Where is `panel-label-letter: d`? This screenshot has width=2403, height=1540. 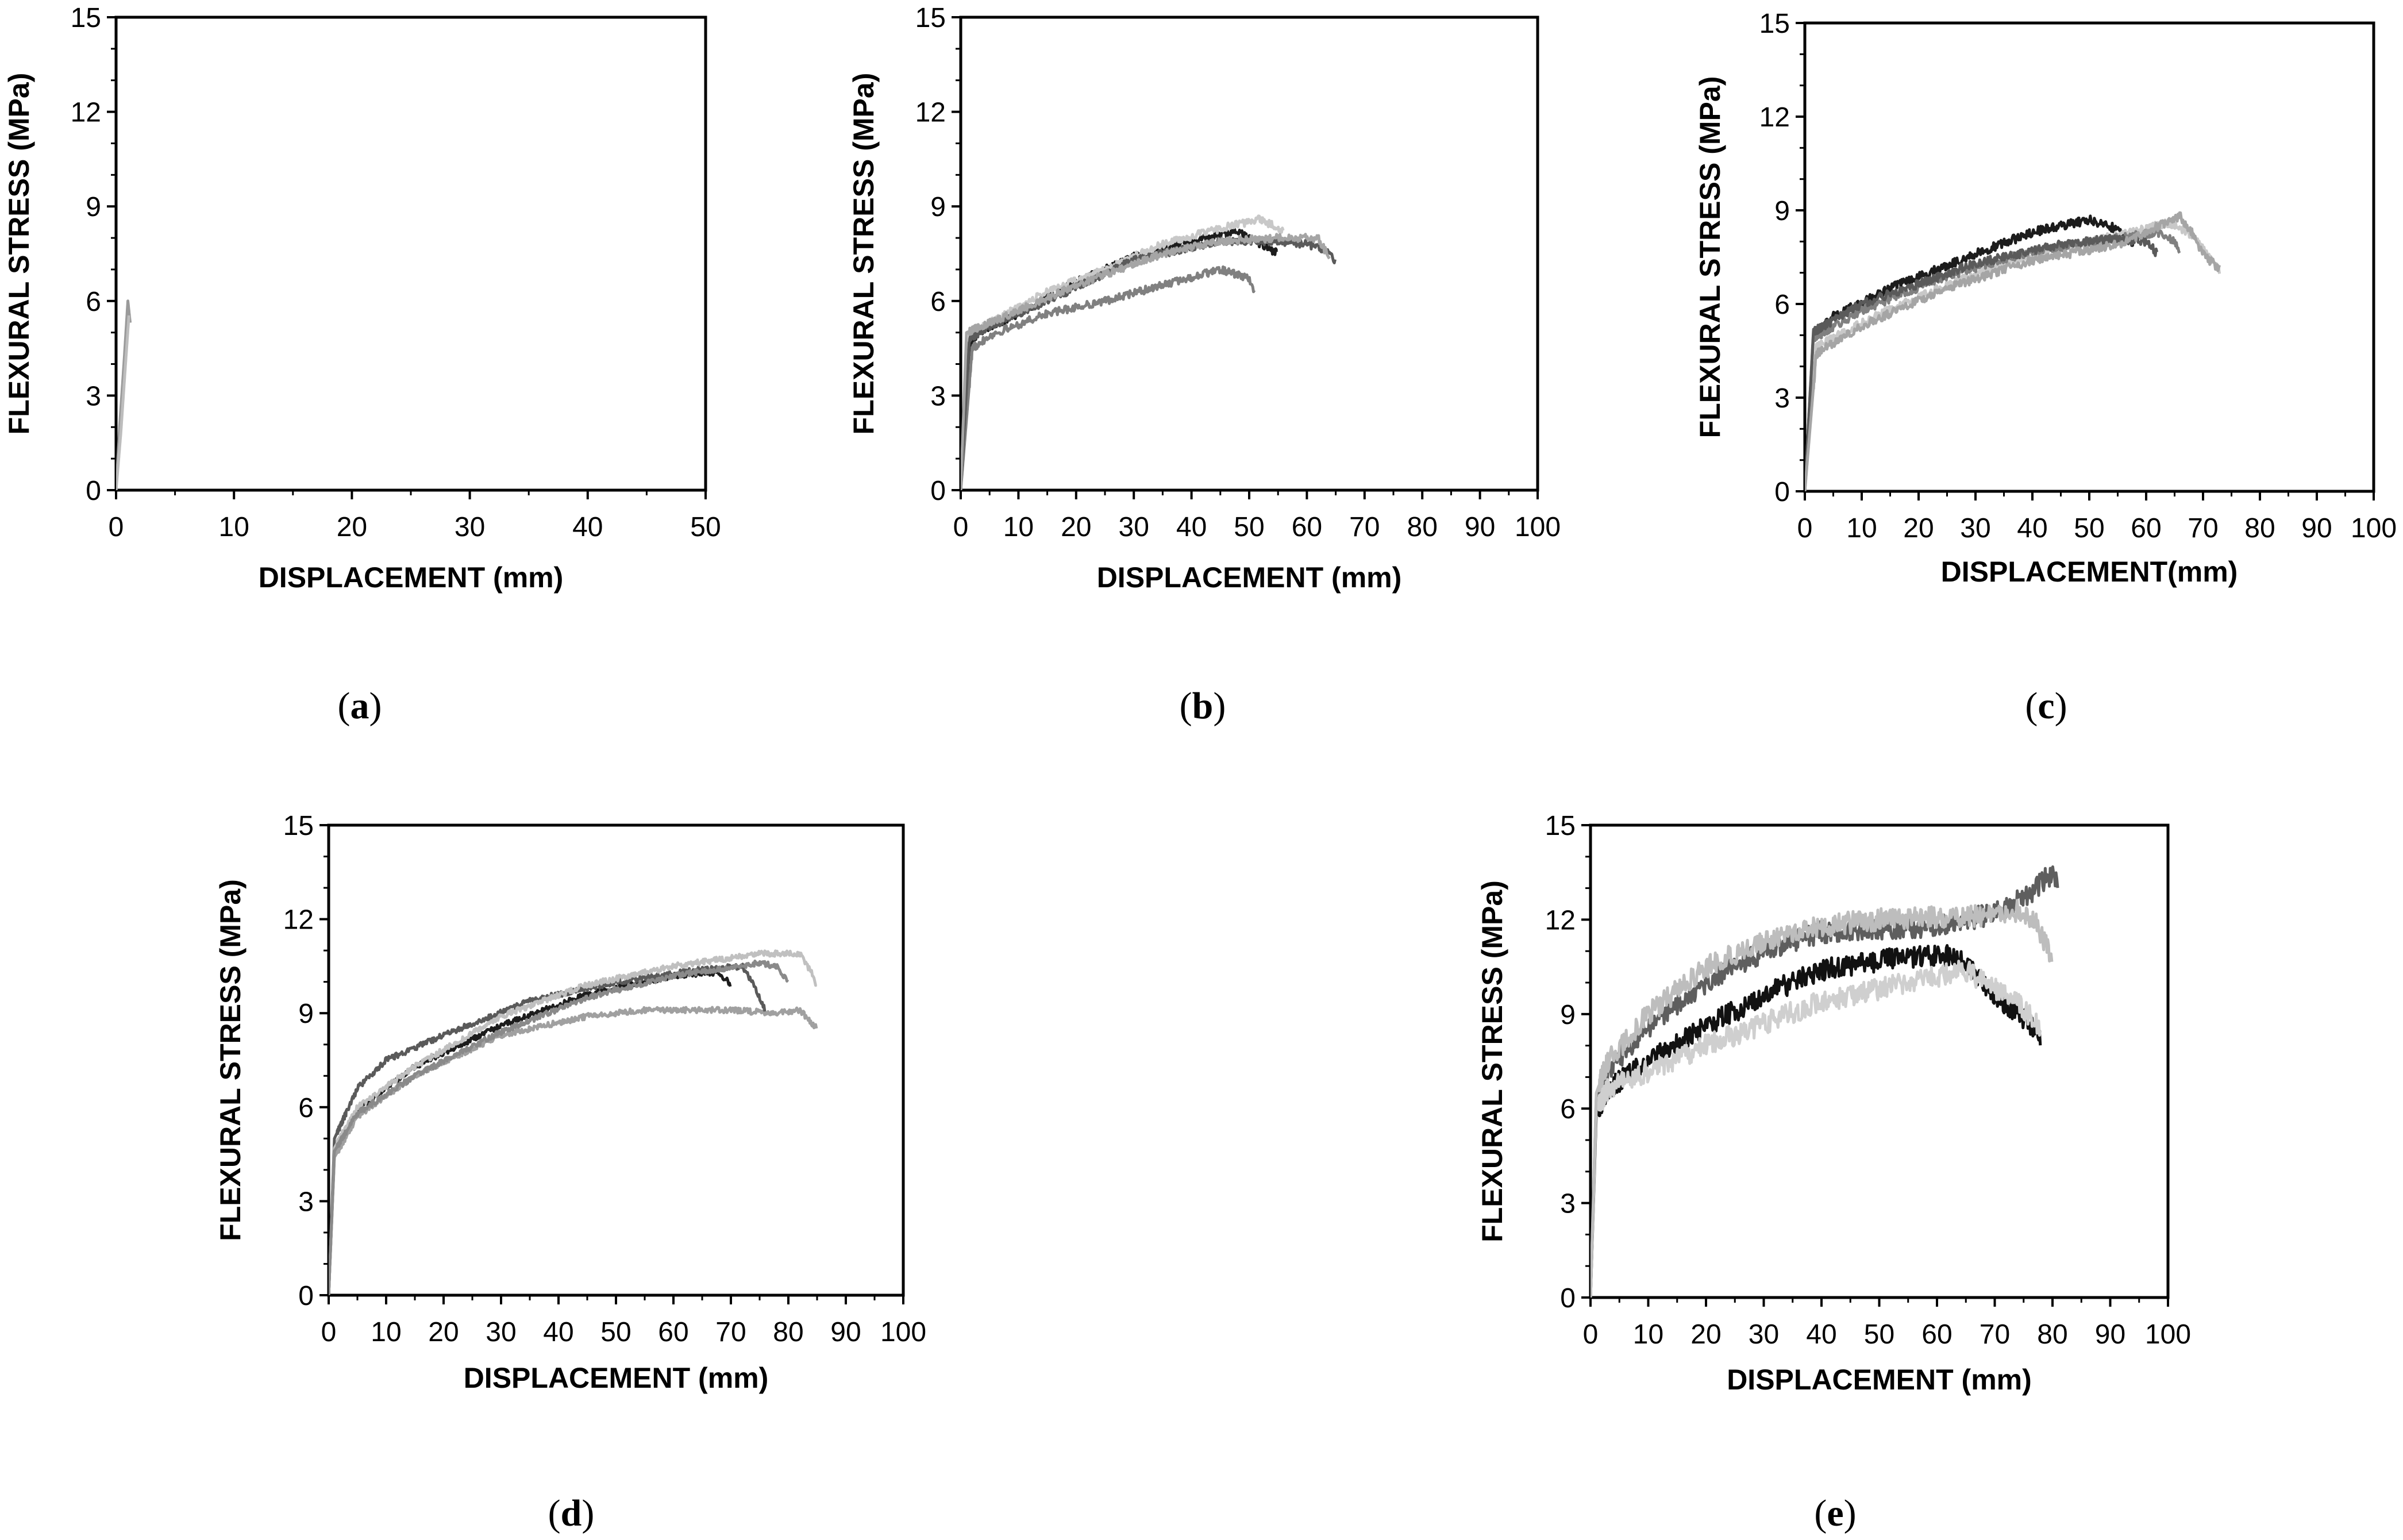
panel-label-letter: d is located at coordinates (571, 1513).